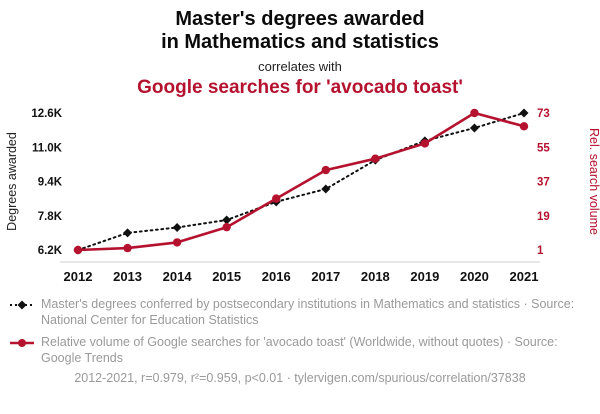 Image resolution: width=600 pixels, height=414 pixels. What do you see at coordinates (540, 251) in the screenshot?
I see `right-tick-label: 1` at bounding box center [540, 251].